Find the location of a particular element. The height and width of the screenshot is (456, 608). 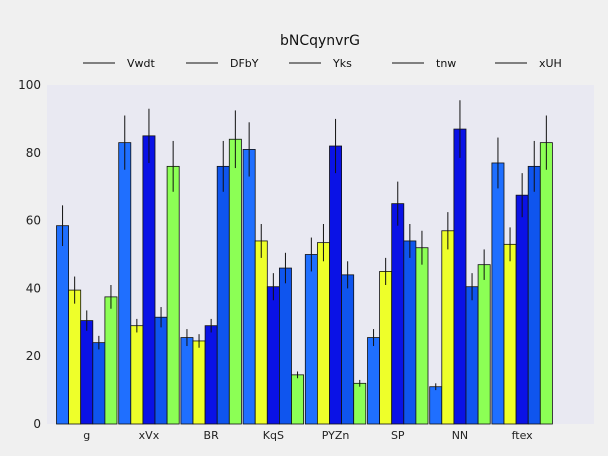

bar-DFbY-SP is located at coordinates (386, 348).